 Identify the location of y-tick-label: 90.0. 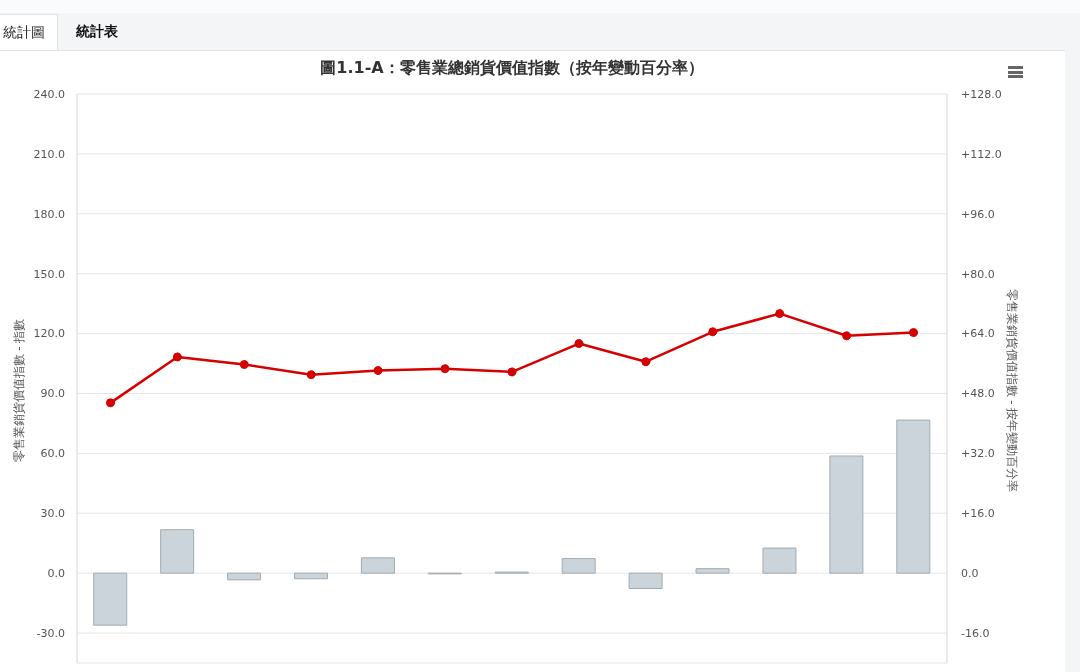
(52, 394).